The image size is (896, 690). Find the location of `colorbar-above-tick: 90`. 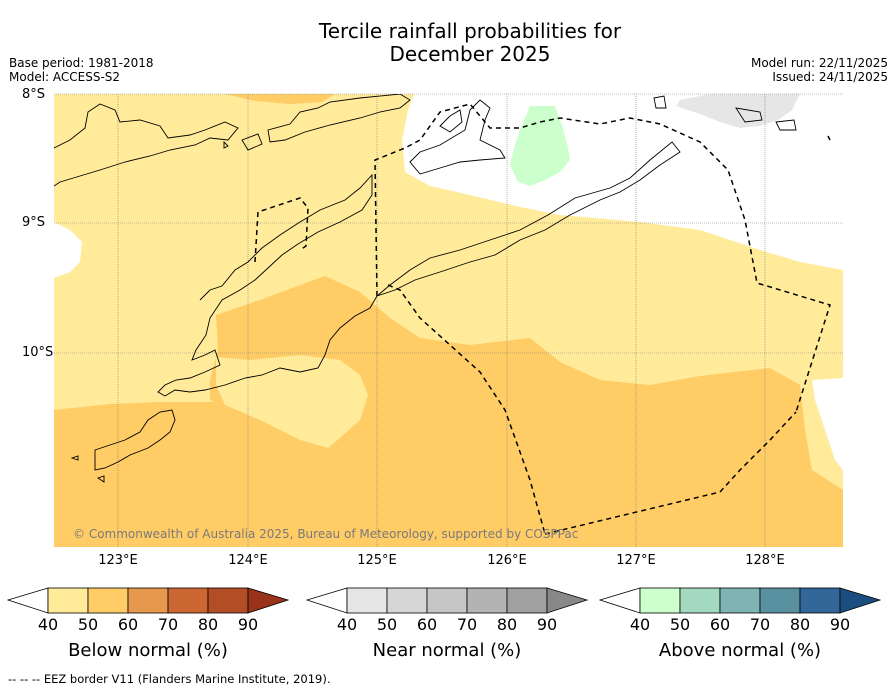

colorbar-above-tick: 90 is located at coordinates (840, 624).